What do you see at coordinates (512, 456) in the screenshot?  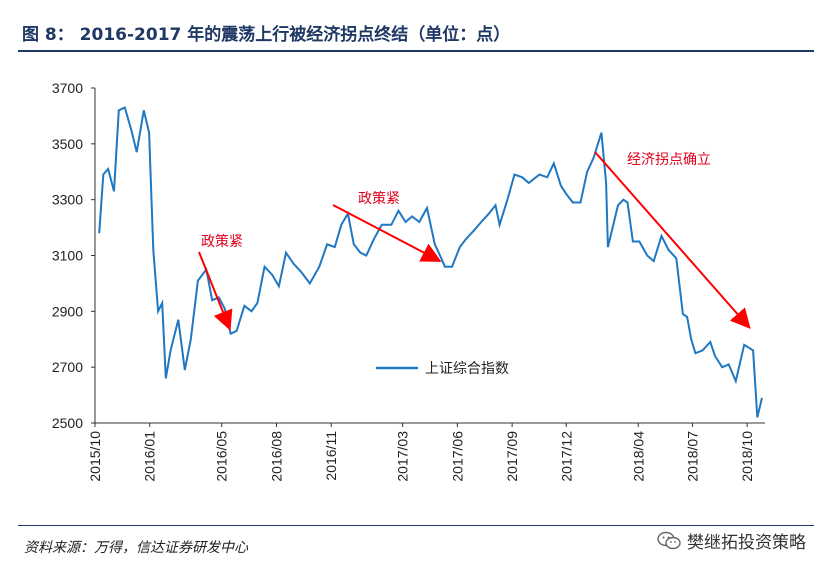 I see `x-tick-label: 2017/09` at bounding box center [512, 456].